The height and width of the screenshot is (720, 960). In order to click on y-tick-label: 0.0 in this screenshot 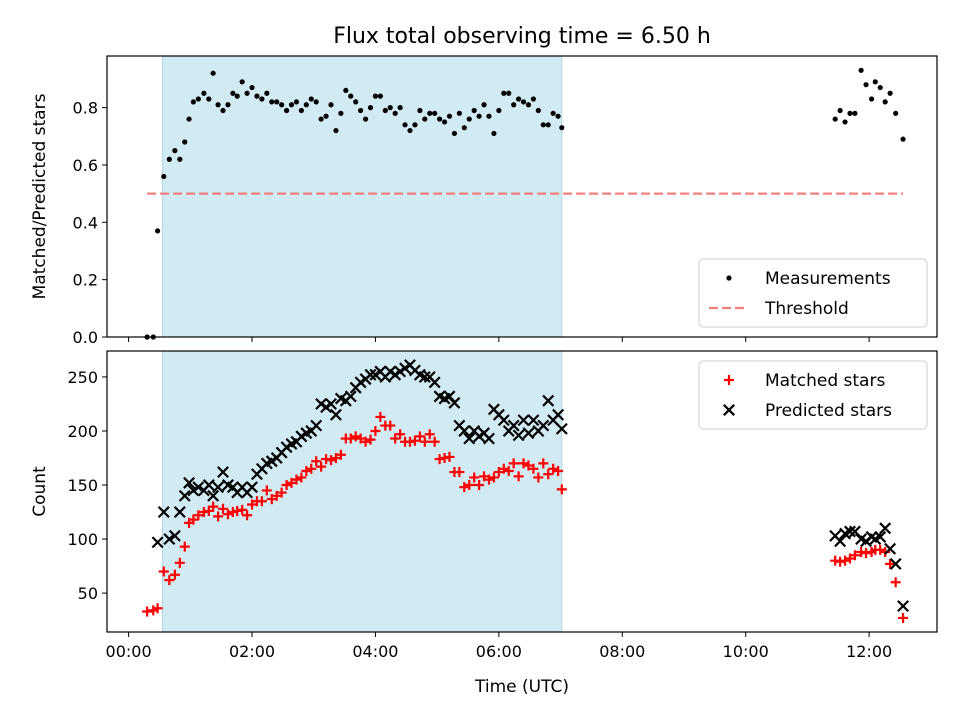, I will do `click(85, 337)`.